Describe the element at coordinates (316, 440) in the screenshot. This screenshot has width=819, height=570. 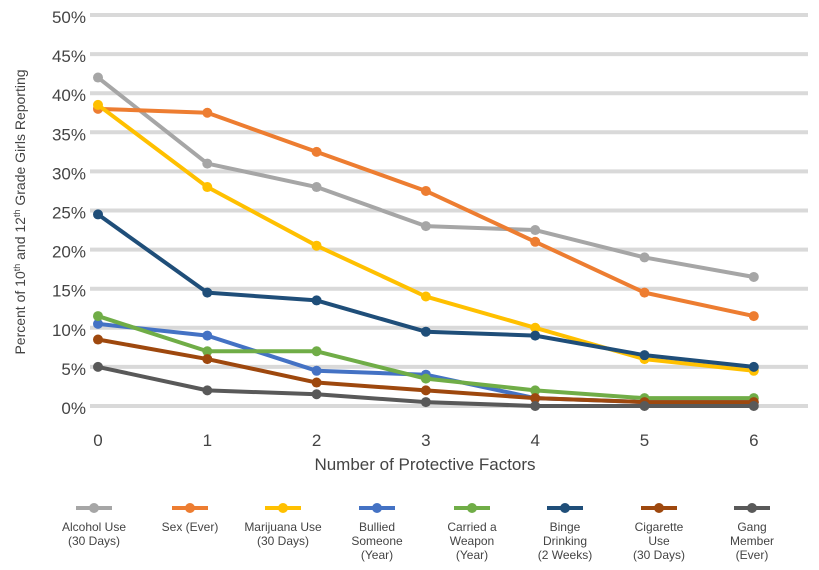
I see `x-tick-label: 2` at that location.